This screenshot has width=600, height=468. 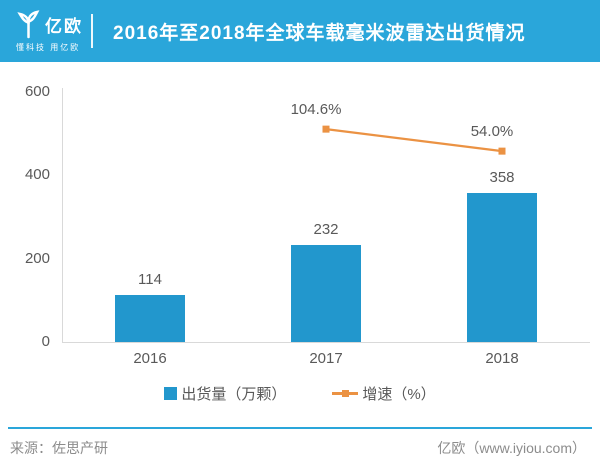 I want to click on y-axis-line, so click(x=62, y=215).